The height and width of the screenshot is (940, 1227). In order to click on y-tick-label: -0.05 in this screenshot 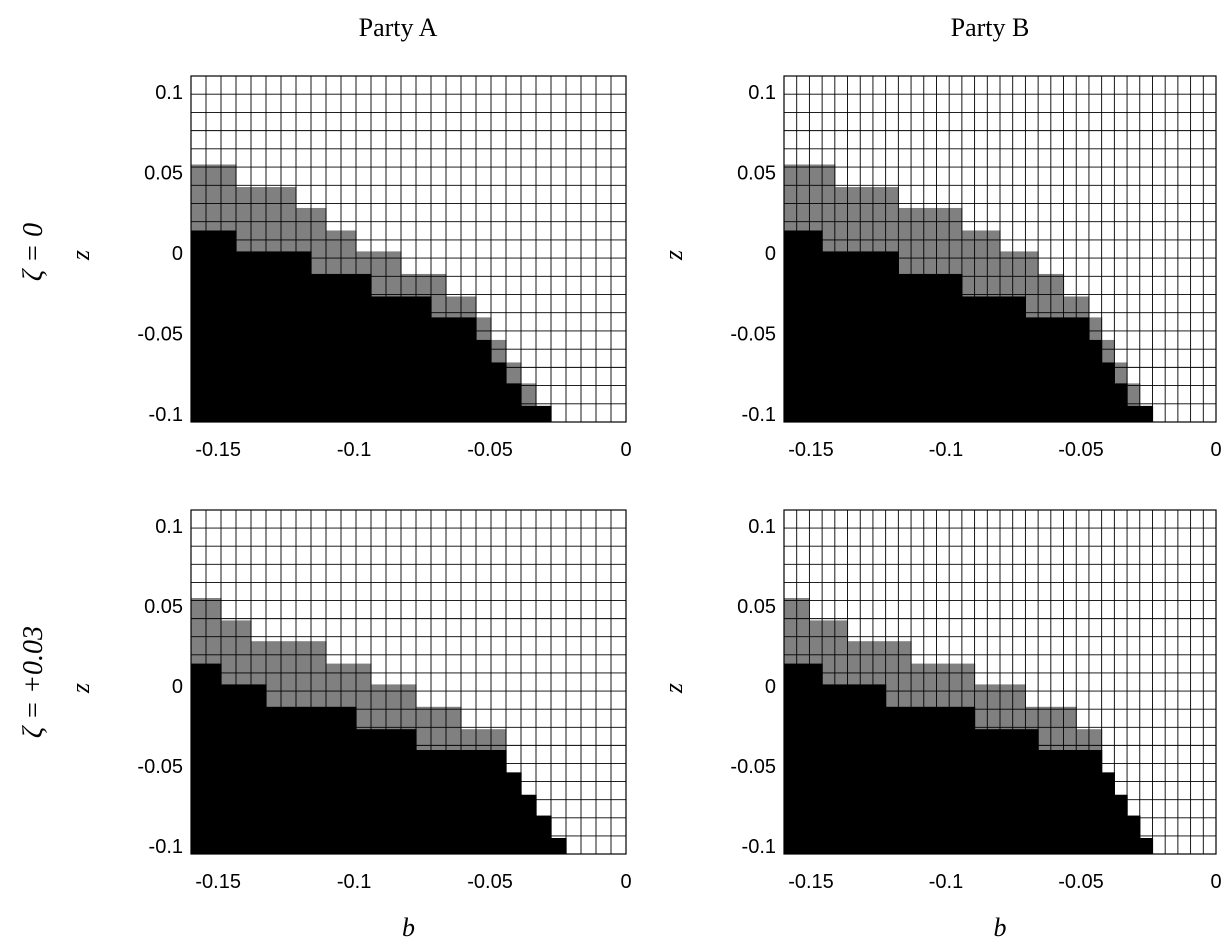, I will do `click(160, 767)`.